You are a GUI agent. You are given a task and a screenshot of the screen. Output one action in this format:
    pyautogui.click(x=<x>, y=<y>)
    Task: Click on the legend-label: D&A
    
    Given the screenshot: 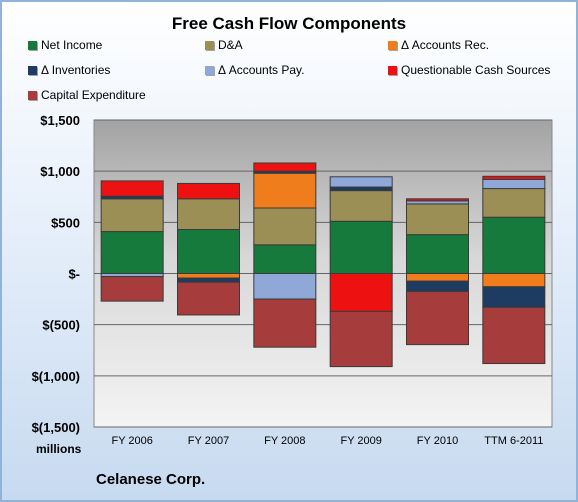 What is the action you would take?
    pyautogui.click(x=230, y=45)
    